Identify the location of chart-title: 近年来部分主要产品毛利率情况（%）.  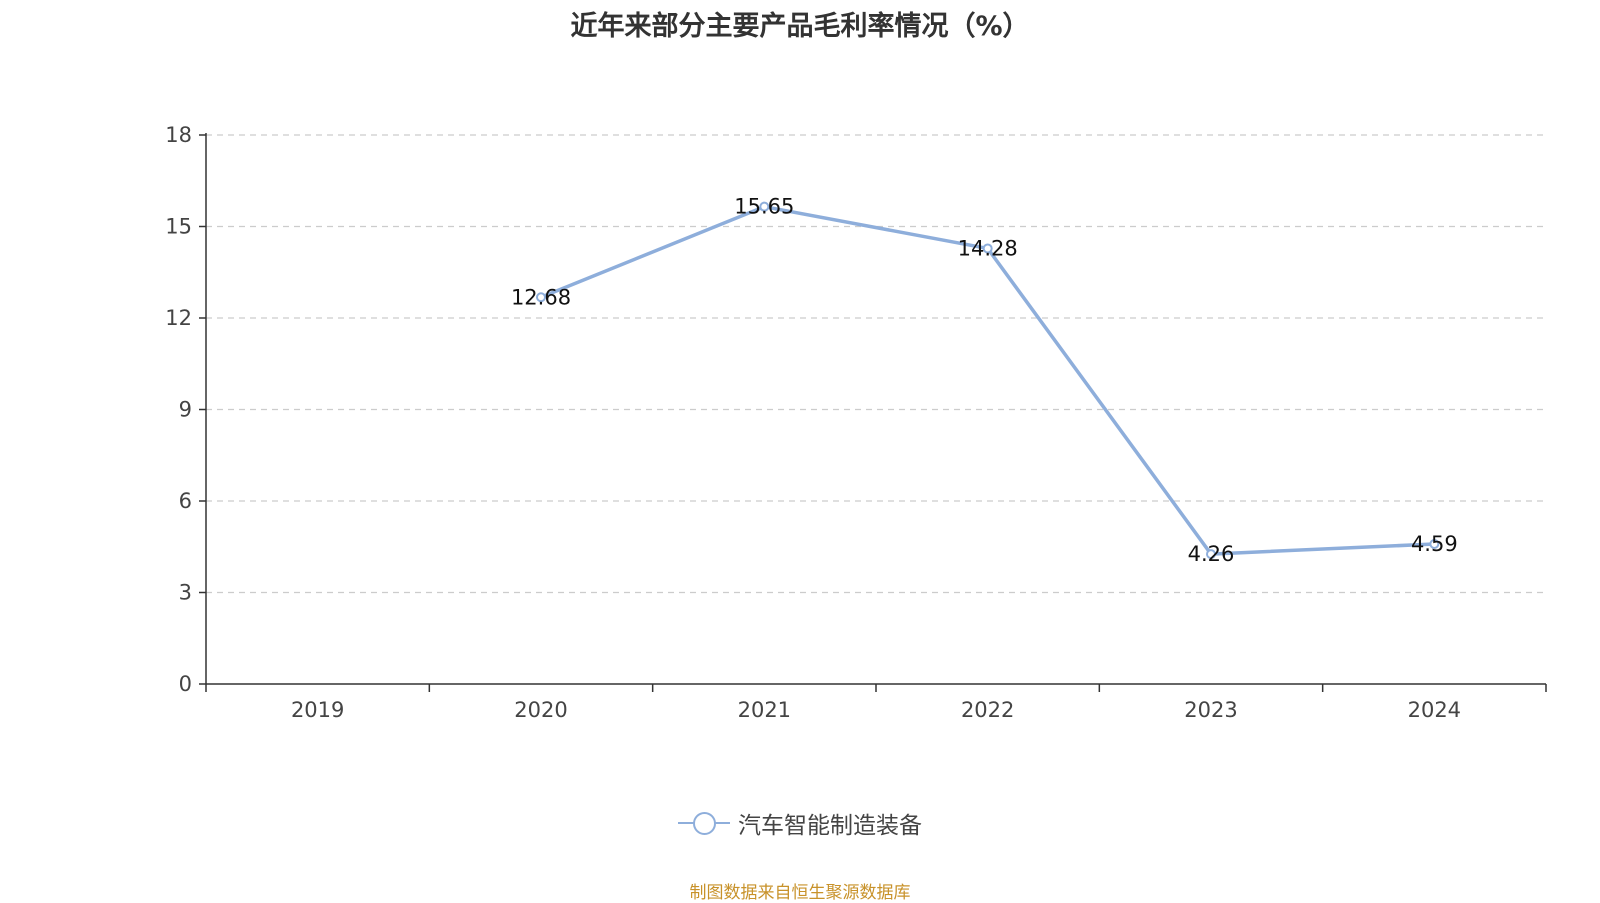
(800, 26).